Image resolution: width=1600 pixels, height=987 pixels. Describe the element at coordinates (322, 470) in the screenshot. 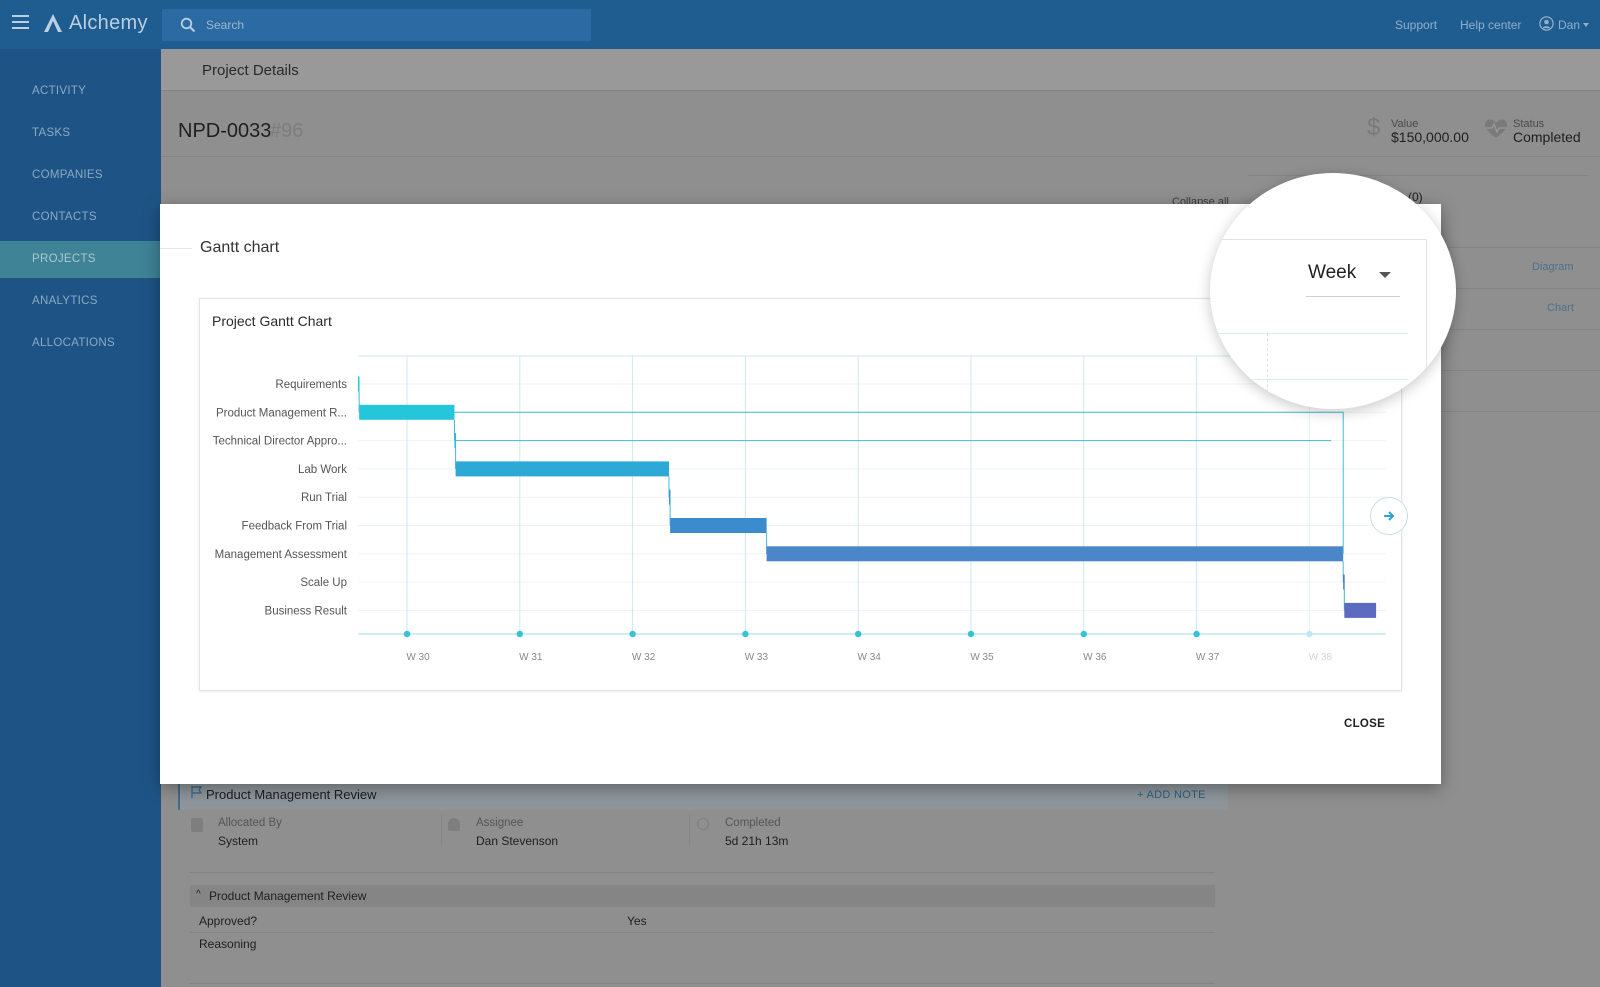

I see `task-label: Lab Work` at that location.